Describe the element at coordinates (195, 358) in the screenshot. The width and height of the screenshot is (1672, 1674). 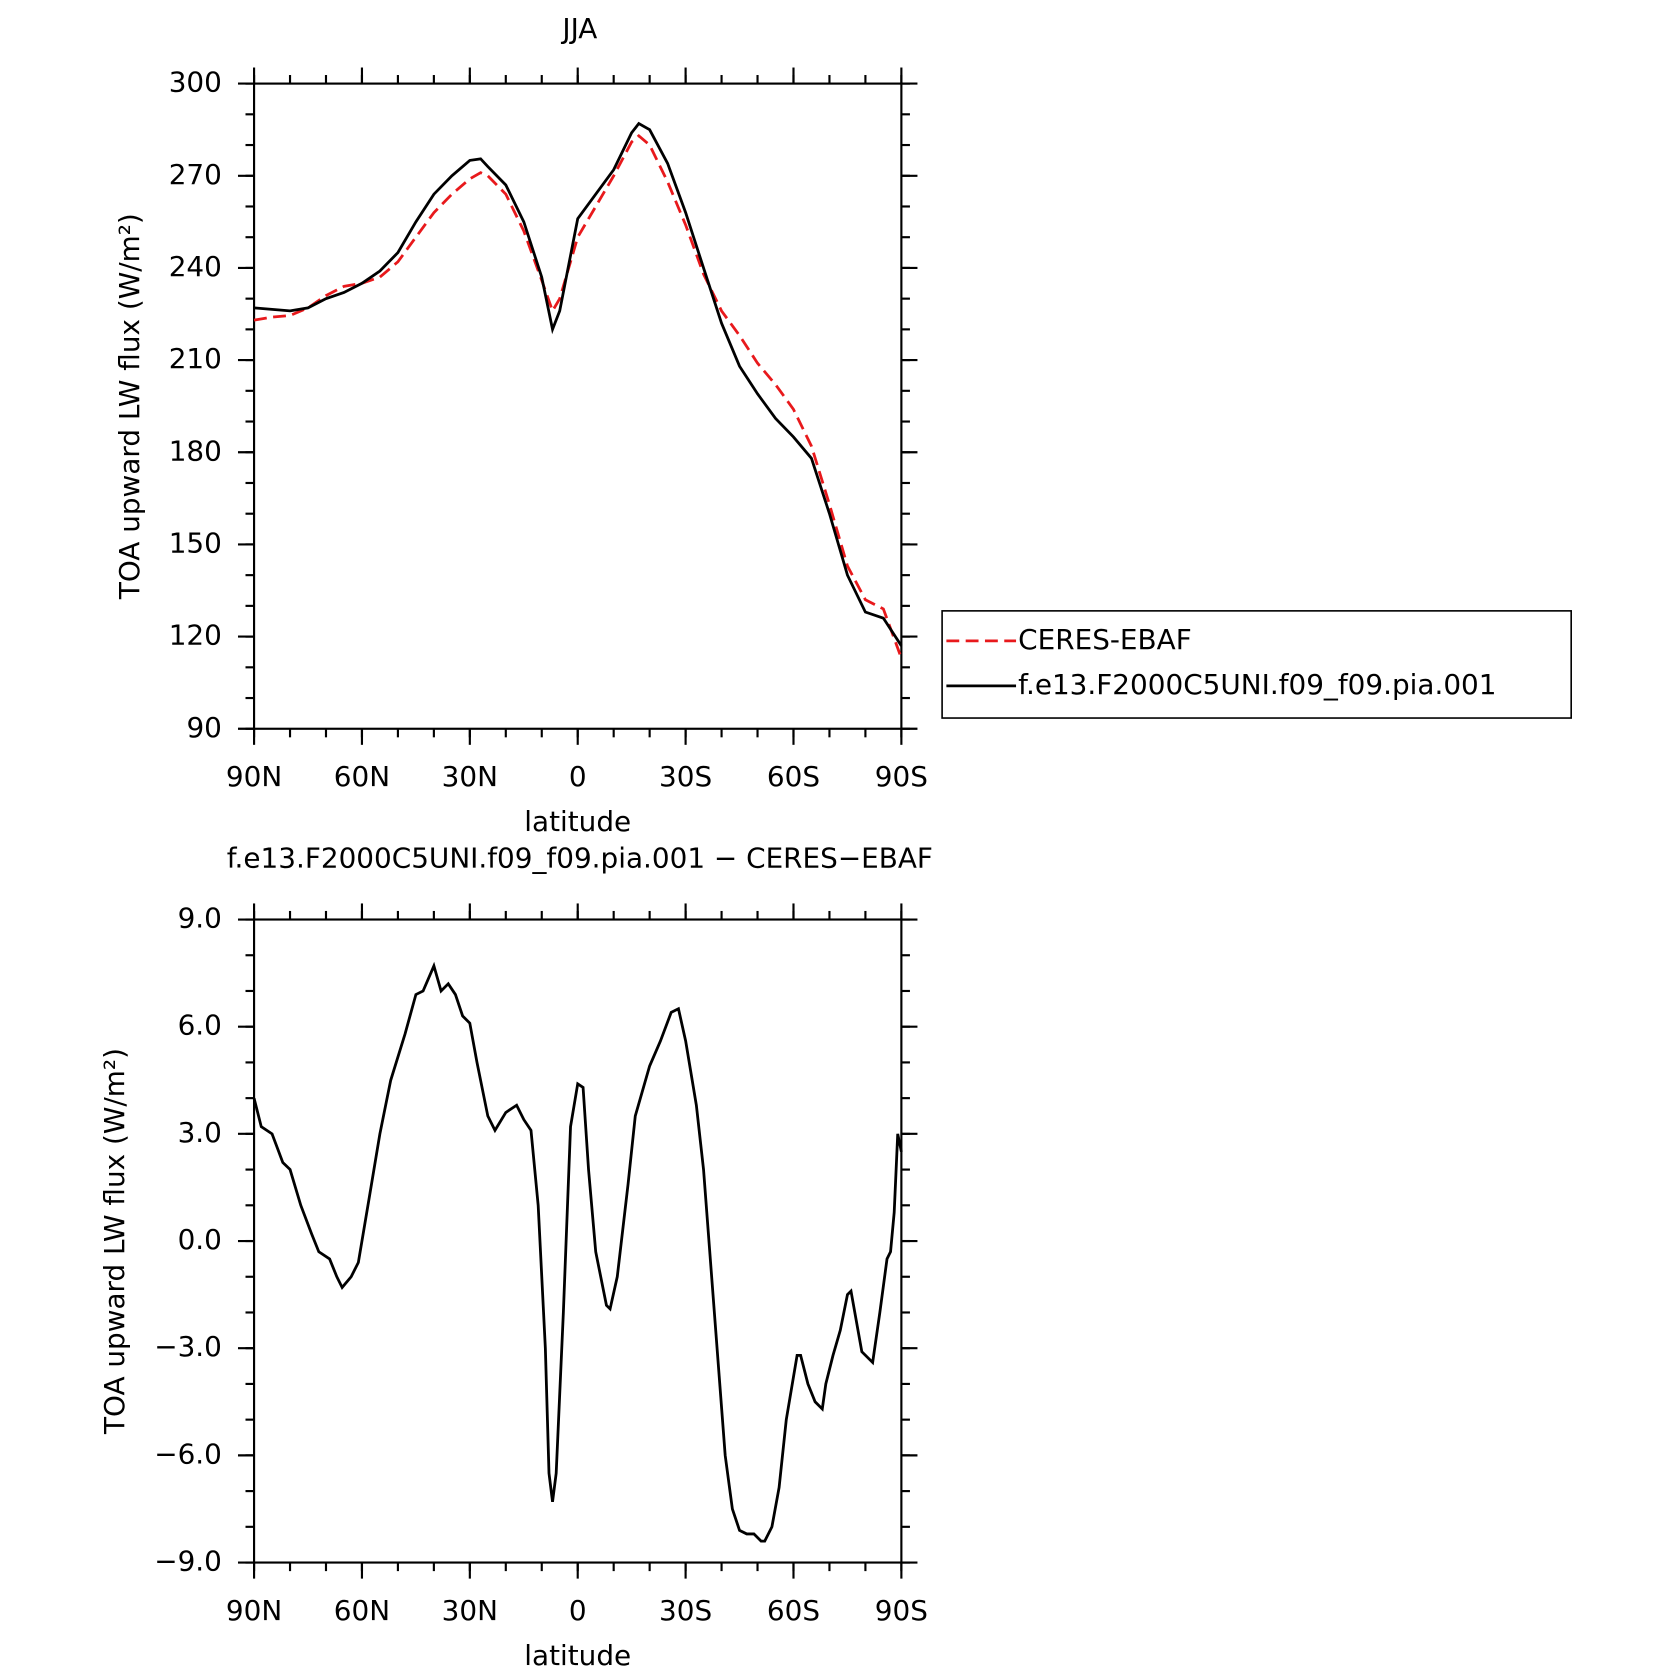
I see `y-tick-label: 210` at that location.